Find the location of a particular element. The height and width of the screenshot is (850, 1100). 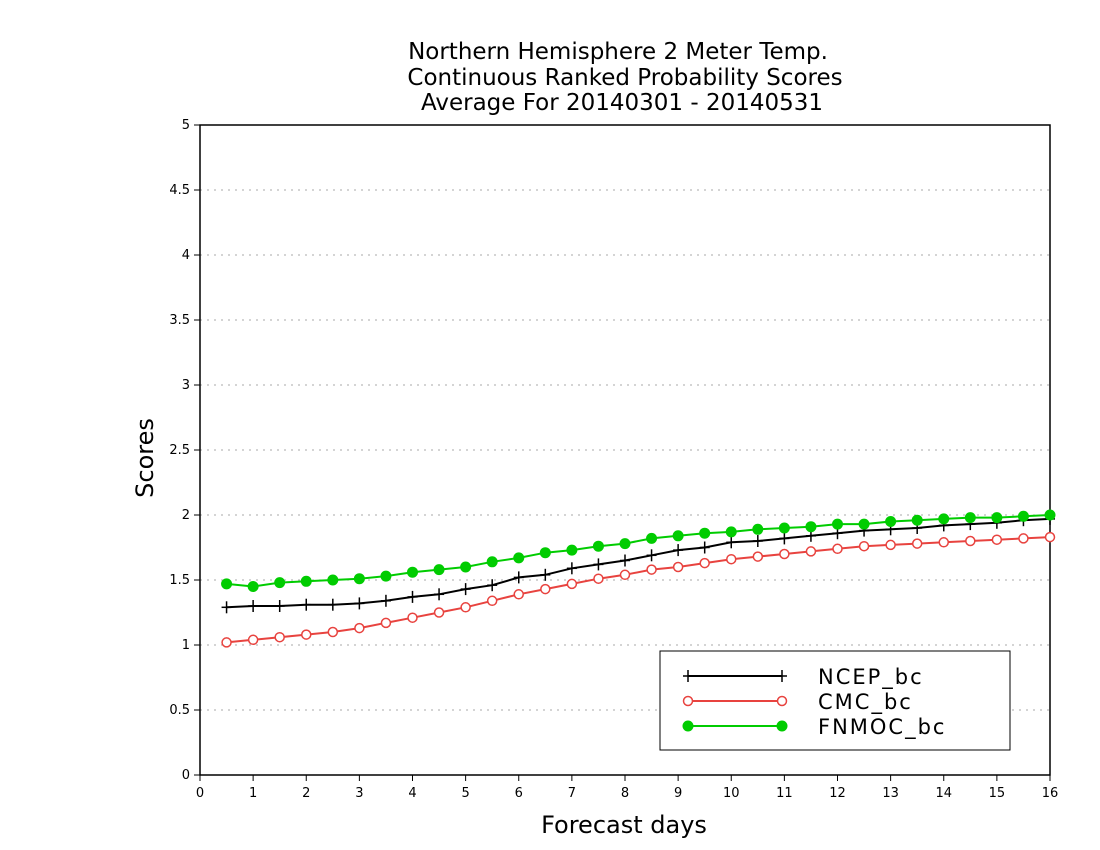

x-tick-label: 9 is located at coordinates (678, 793).